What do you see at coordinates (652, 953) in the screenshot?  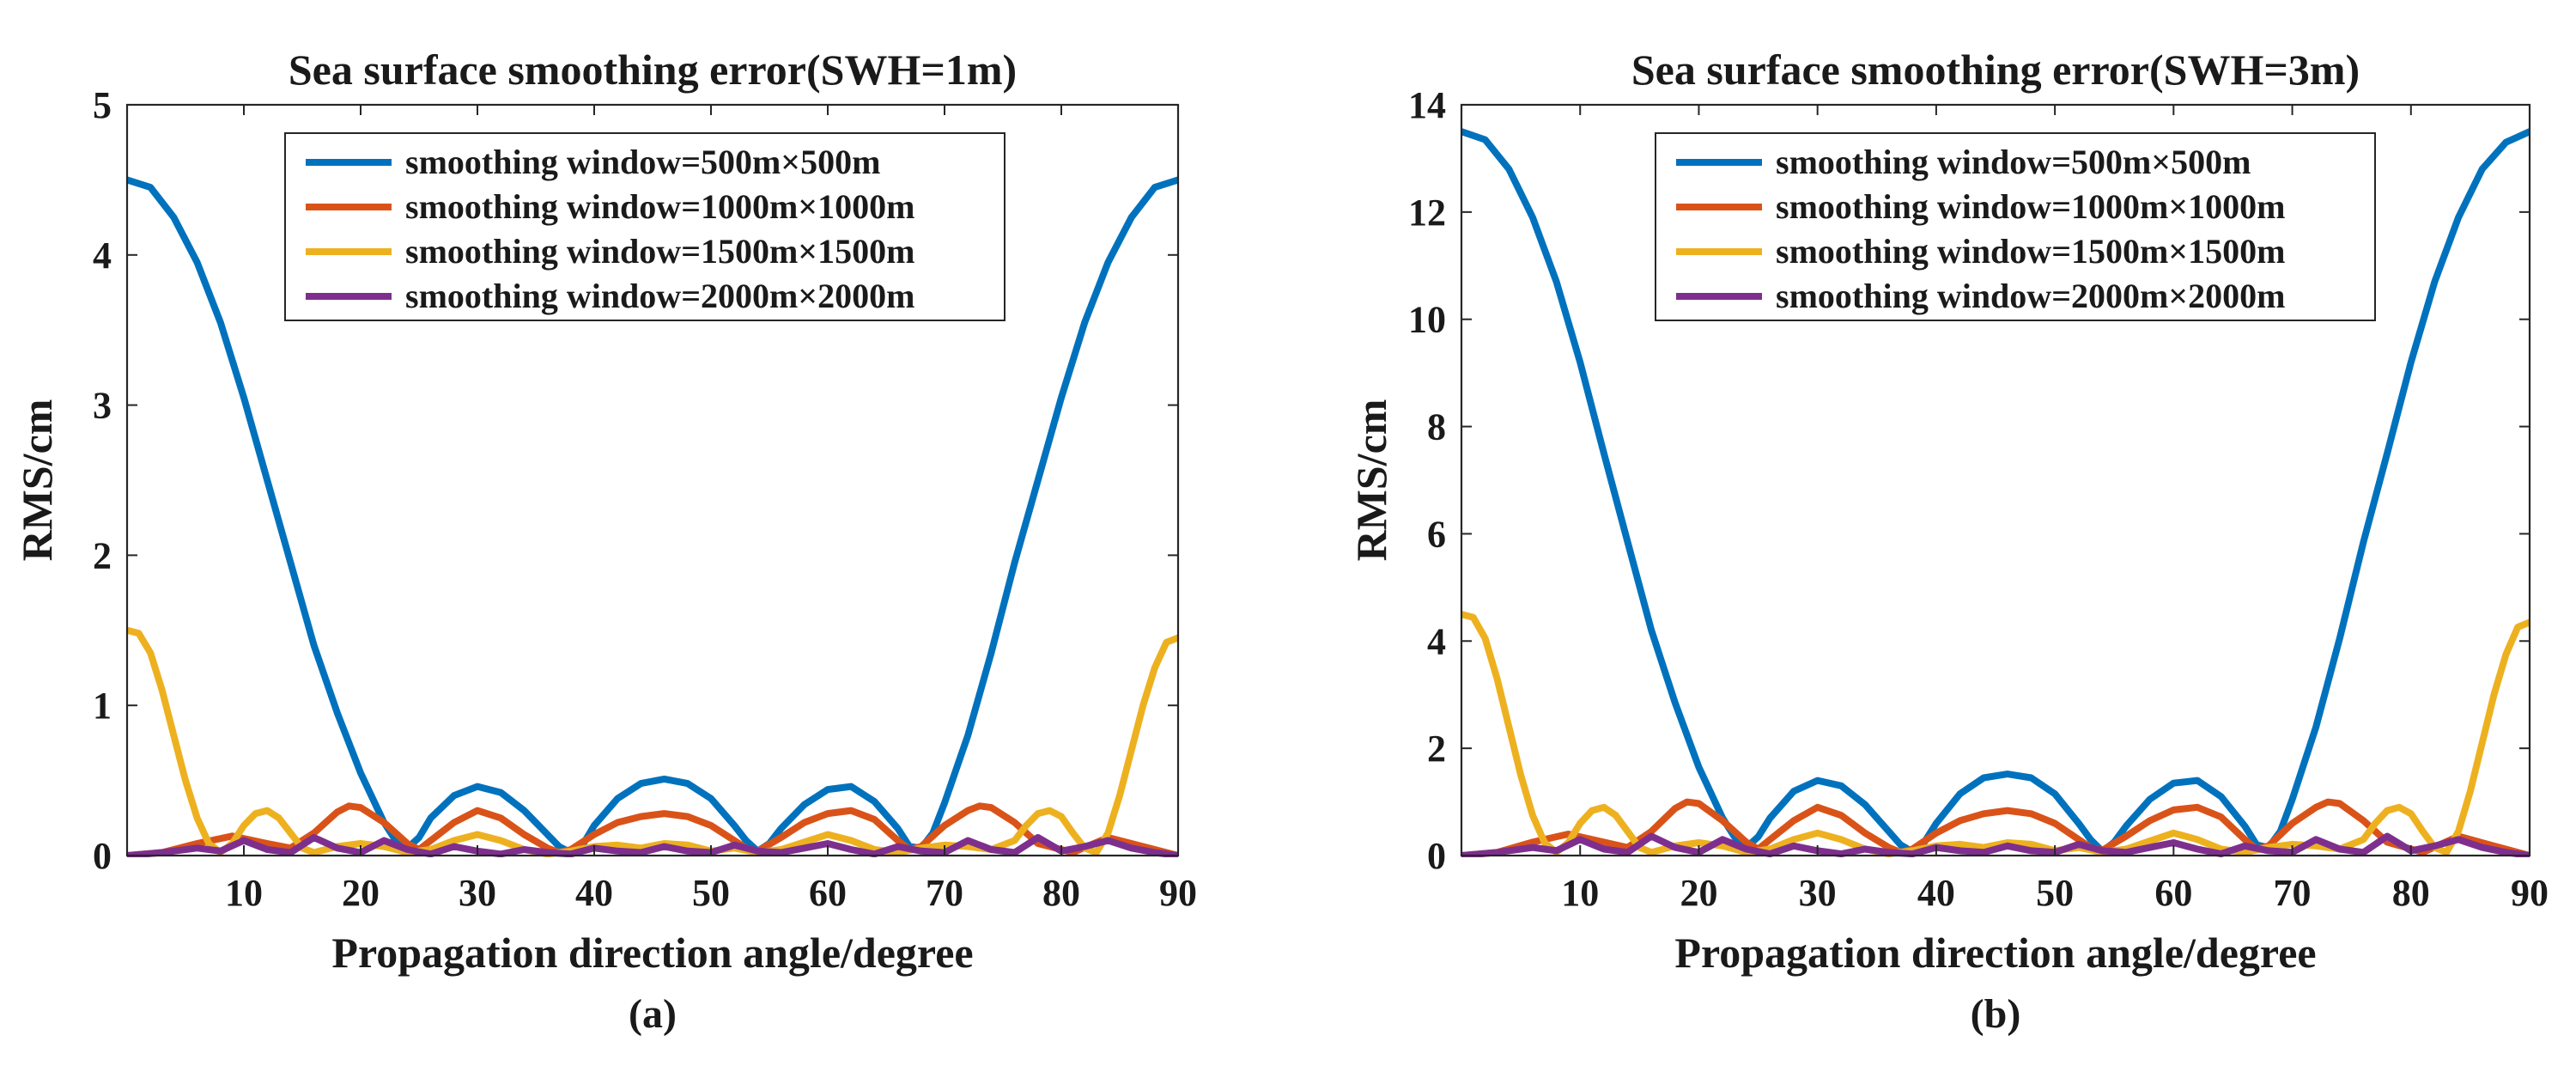 I see `x-axis-label-a: Propagation direction angle/degree` at bounding box center [652, 953].